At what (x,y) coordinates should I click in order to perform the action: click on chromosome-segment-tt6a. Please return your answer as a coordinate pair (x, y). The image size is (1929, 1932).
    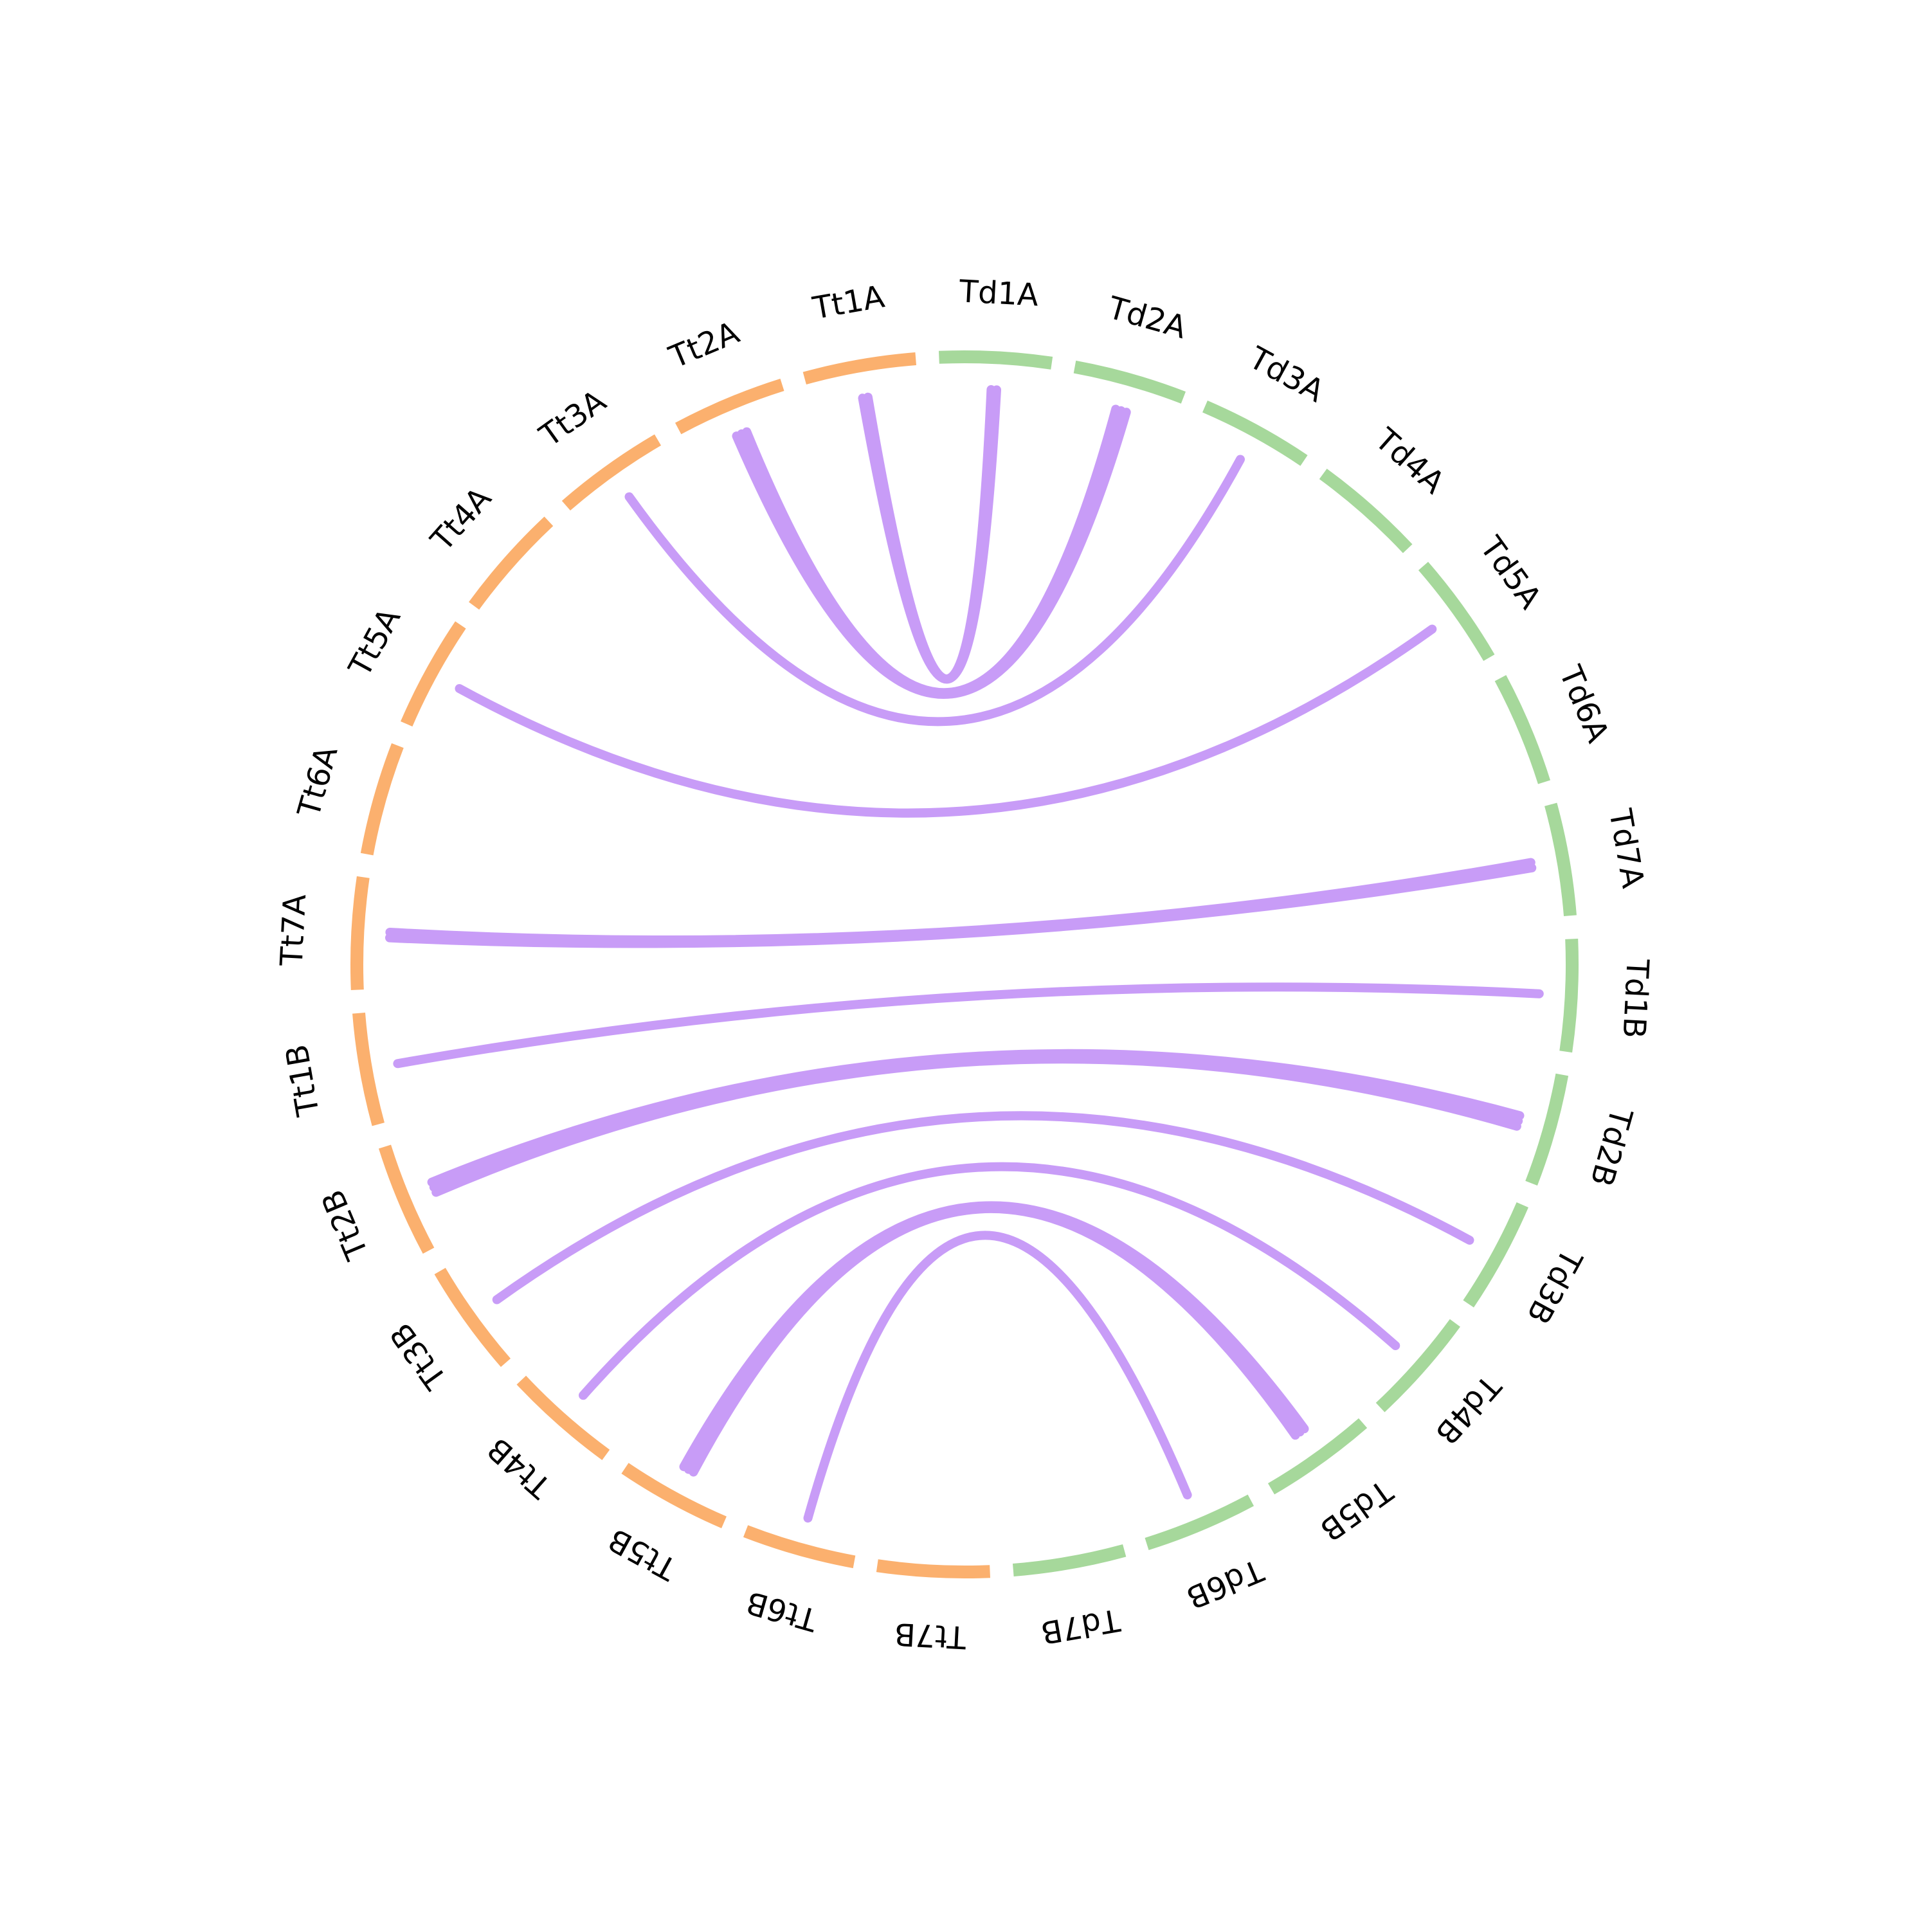
    Looking at the image, I should click on (382, 799).